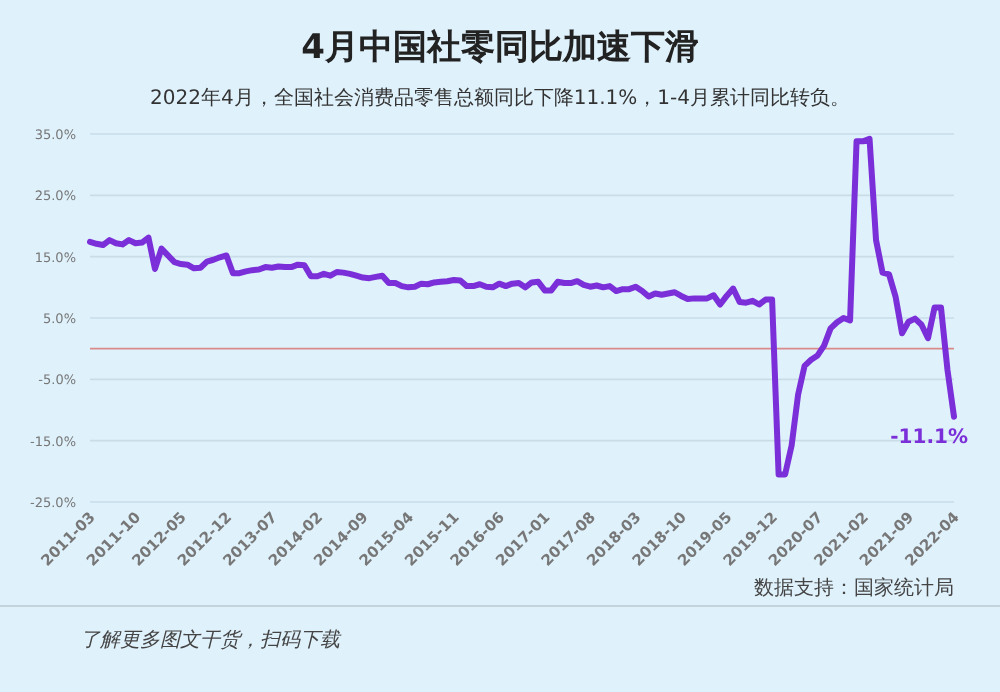 The height and width of the screenshot is (692, 1000). What do you see at coordinates (929, 437) in the screenshot?
I see `annotation: -11.1%` at bounding box center [929, 437].